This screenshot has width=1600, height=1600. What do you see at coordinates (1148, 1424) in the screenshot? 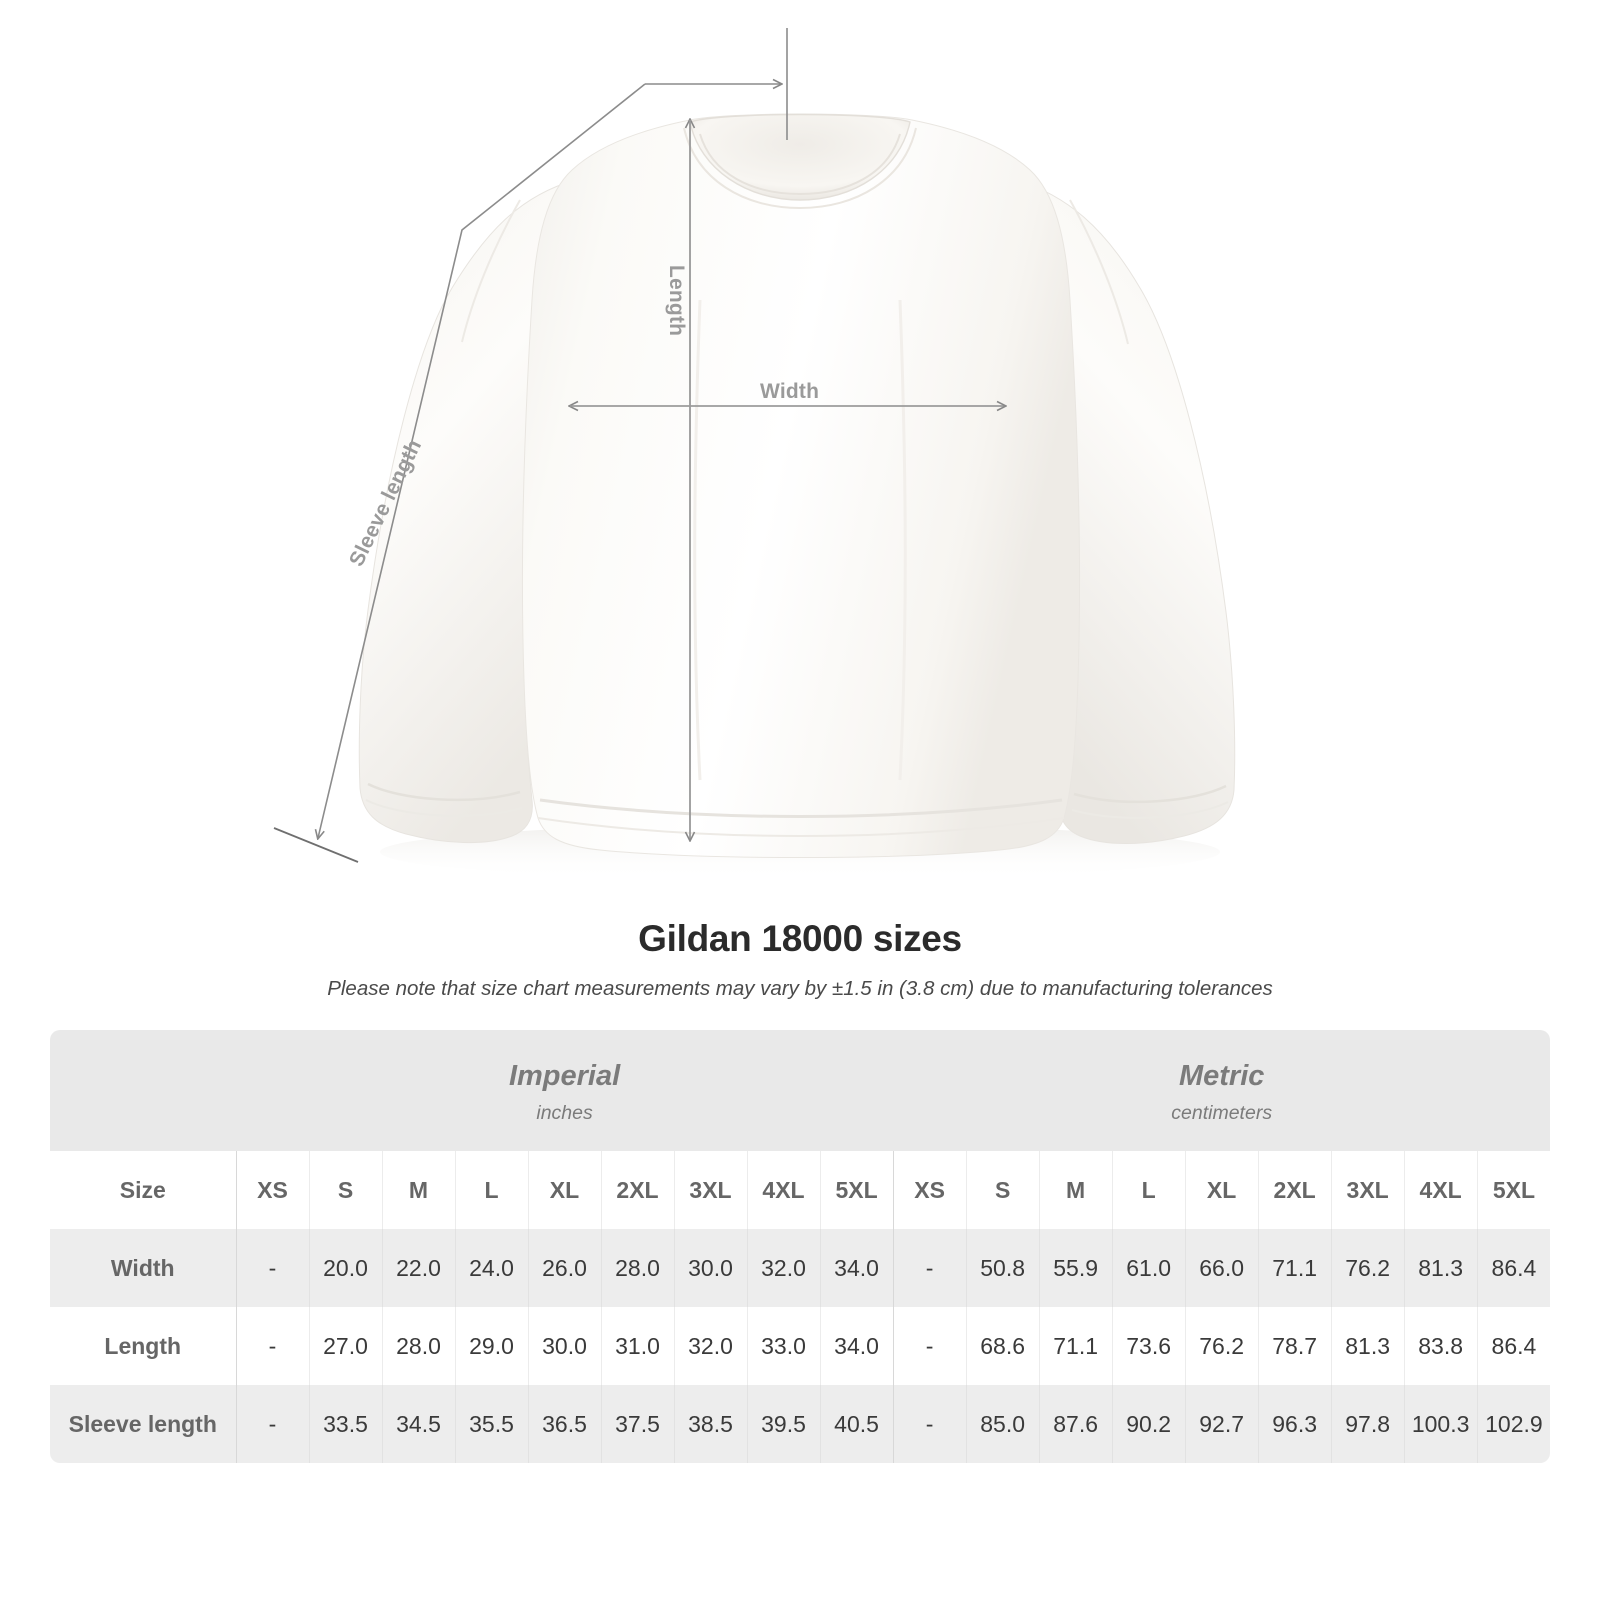
I see `cell-sleeve-length-metric-l: 90.2` at bounding box center [1148, 1424].